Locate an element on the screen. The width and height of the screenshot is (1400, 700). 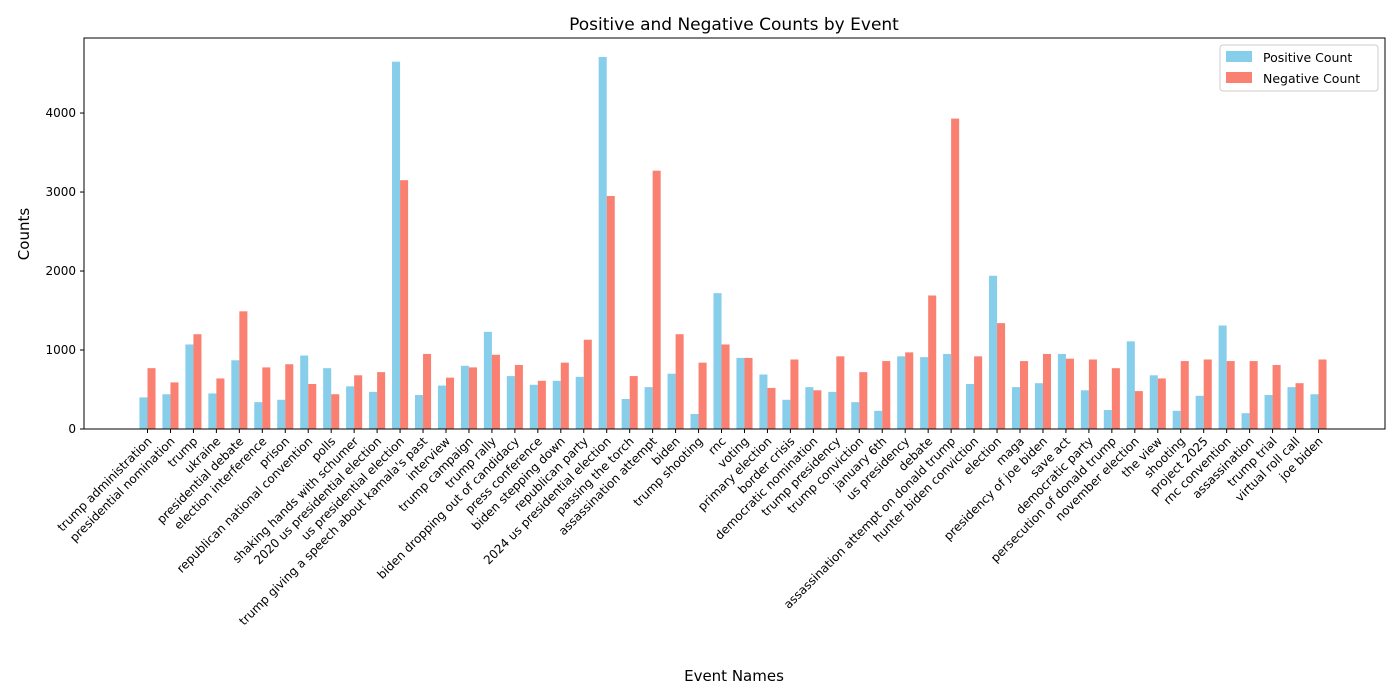
chart-title: Positive and Negative Counts by Event is located at coordinates (734, 25).